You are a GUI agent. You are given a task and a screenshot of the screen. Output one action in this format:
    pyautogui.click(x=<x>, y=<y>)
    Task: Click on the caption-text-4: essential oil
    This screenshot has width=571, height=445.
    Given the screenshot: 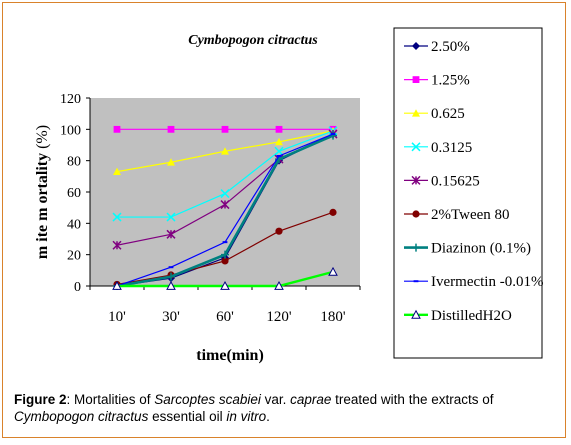 What is the action you would take?
    pyautogui.click(x=187, y=416)
    